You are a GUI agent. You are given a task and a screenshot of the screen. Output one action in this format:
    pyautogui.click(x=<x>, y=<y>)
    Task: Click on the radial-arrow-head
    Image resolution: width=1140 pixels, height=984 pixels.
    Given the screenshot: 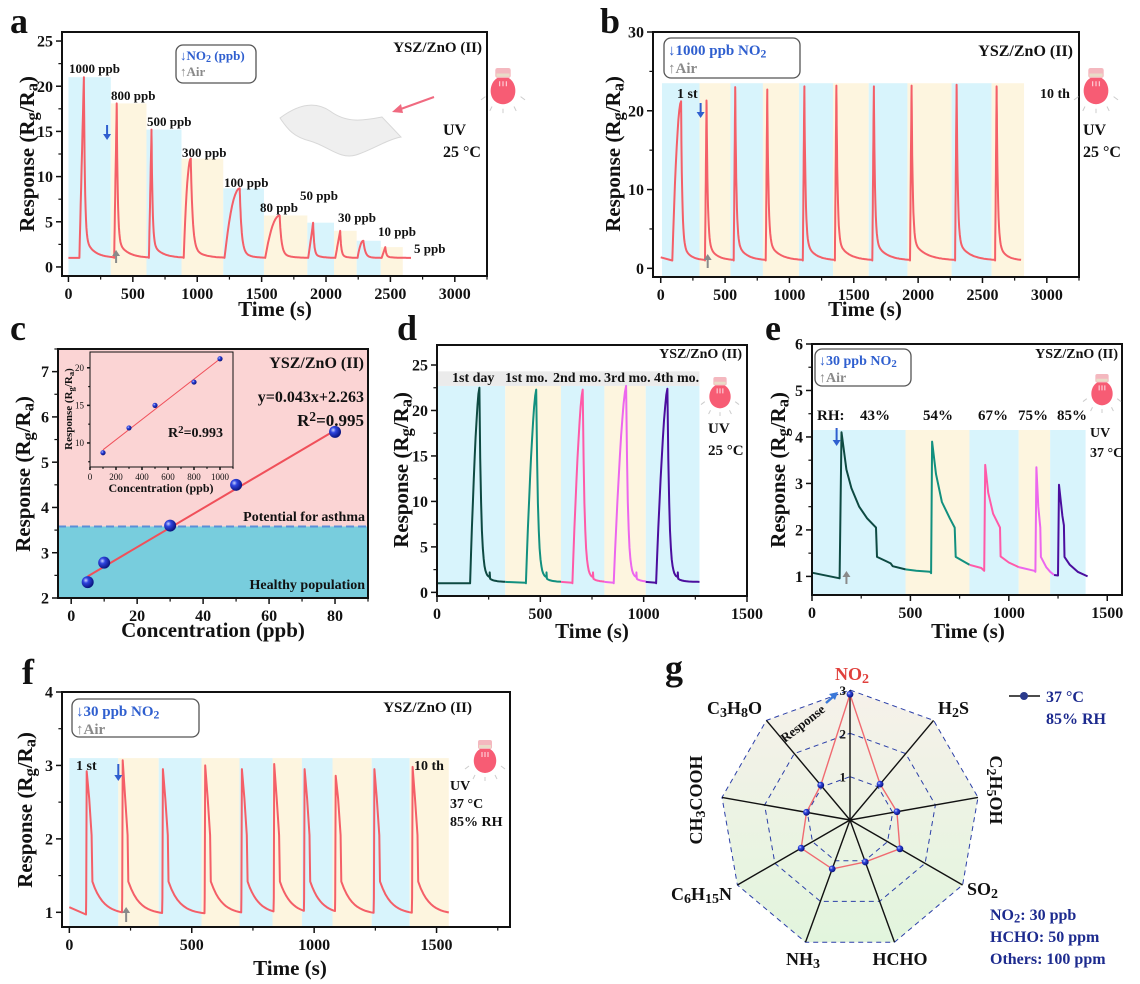 What is the action you would take?
    pyautogui.click(x=833, y=696)
    